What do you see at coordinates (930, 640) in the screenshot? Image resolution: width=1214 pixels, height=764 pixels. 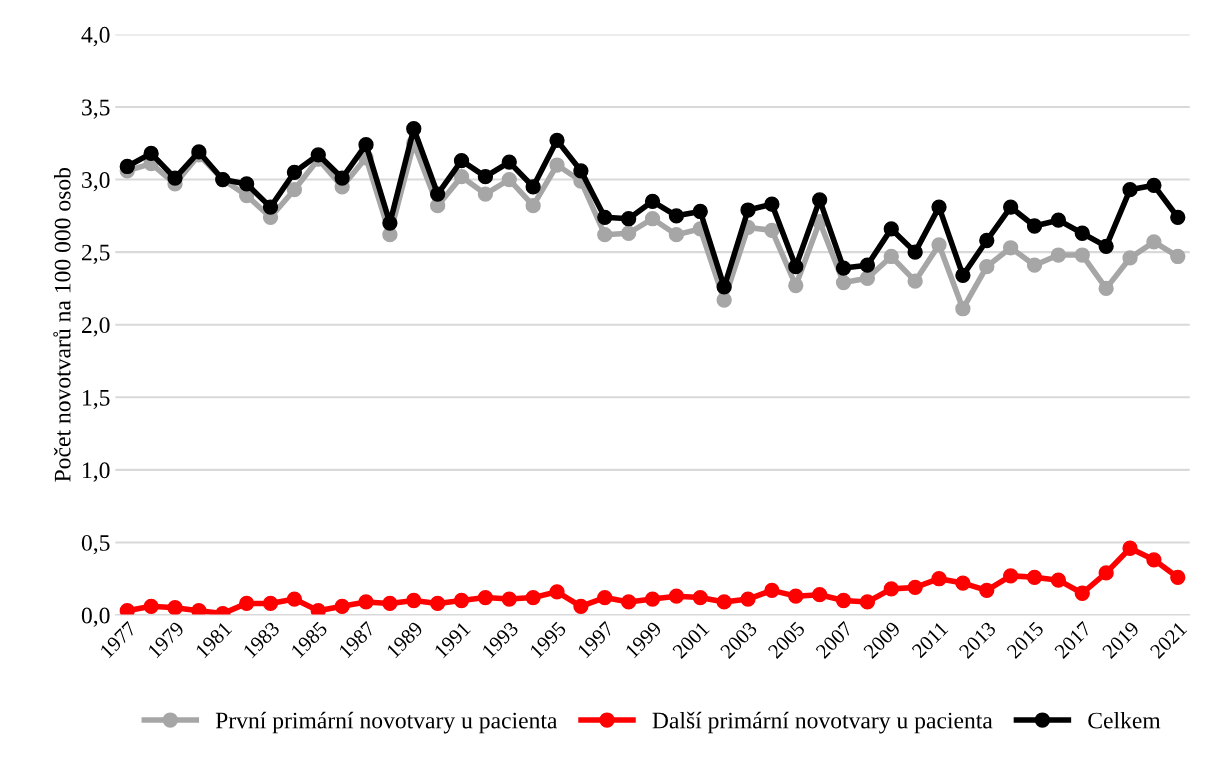 I see `x-tick-label: 2011` at bounding box center [930, 640].